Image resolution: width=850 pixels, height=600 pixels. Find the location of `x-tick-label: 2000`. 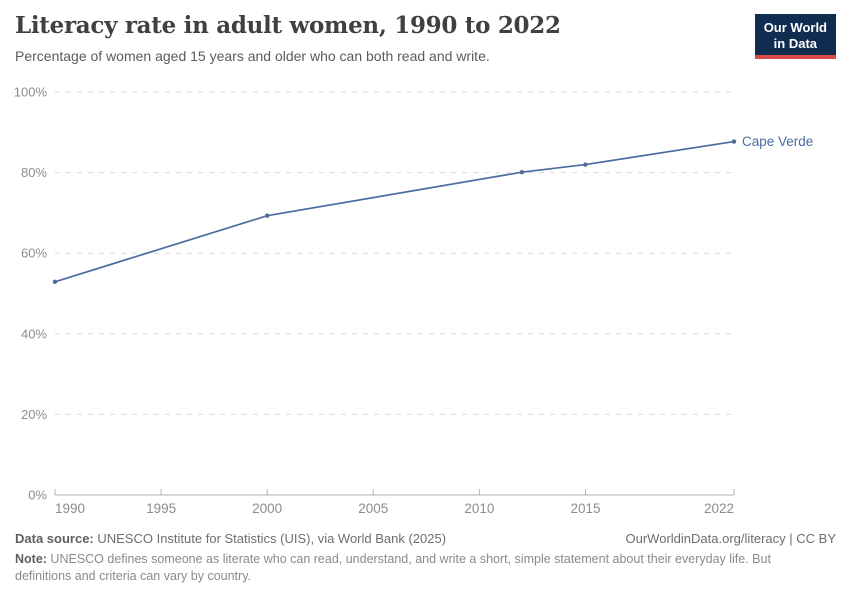

x-tick-label: 2000 is located at coordinates (267, 508).